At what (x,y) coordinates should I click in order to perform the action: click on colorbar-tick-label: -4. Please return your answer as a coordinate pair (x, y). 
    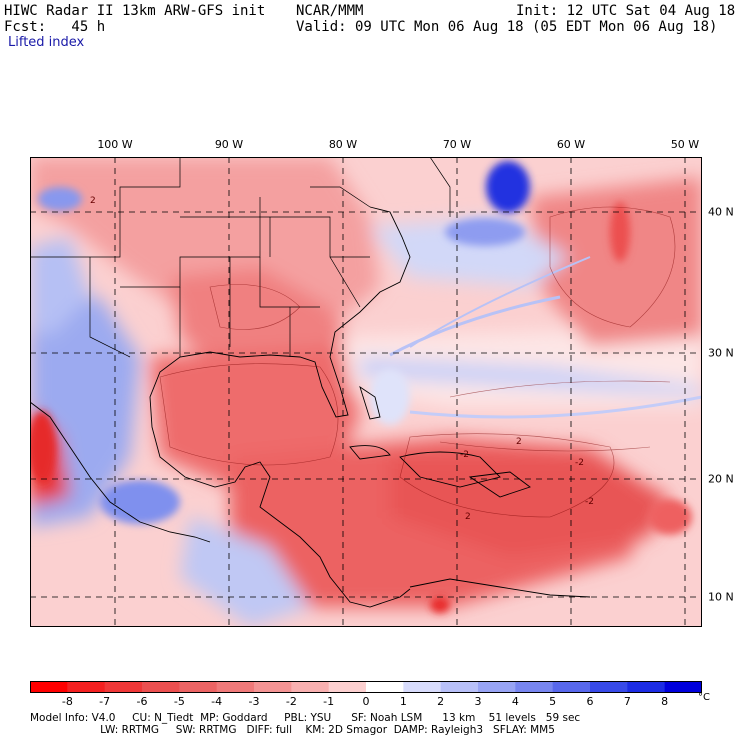
    Looking at the image, I should click on (217, 701).